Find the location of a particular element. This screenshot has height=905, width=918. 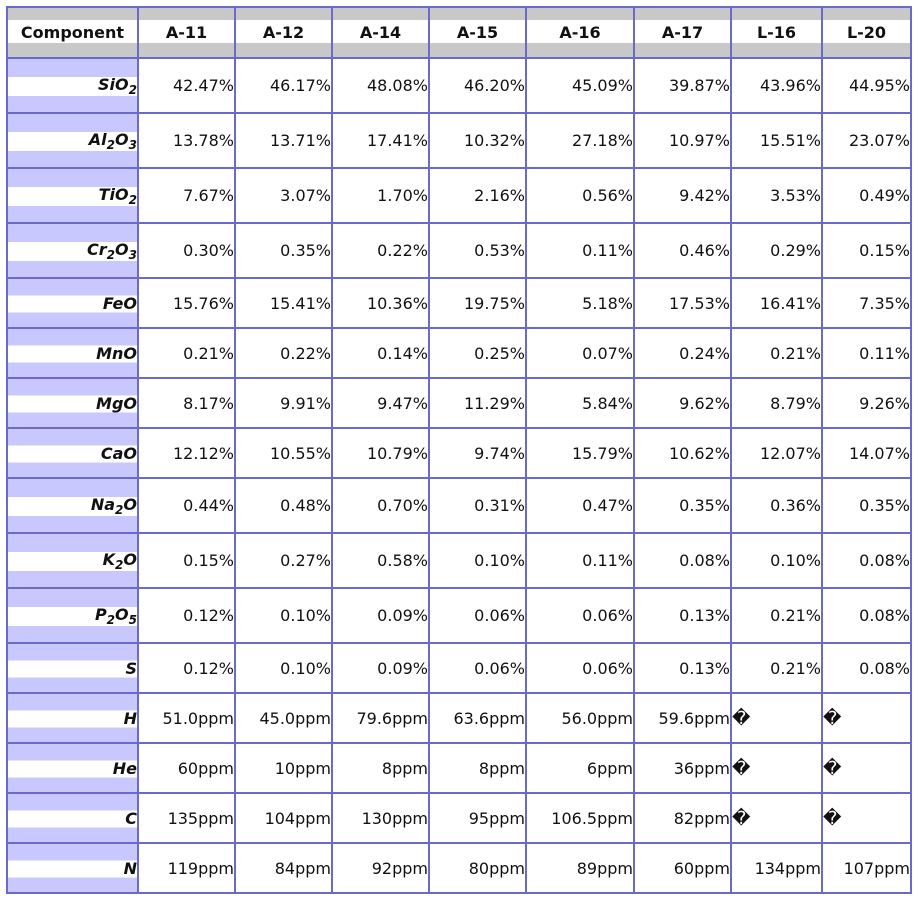

value-cell: 46.20% is located at coordinates (477, 85).